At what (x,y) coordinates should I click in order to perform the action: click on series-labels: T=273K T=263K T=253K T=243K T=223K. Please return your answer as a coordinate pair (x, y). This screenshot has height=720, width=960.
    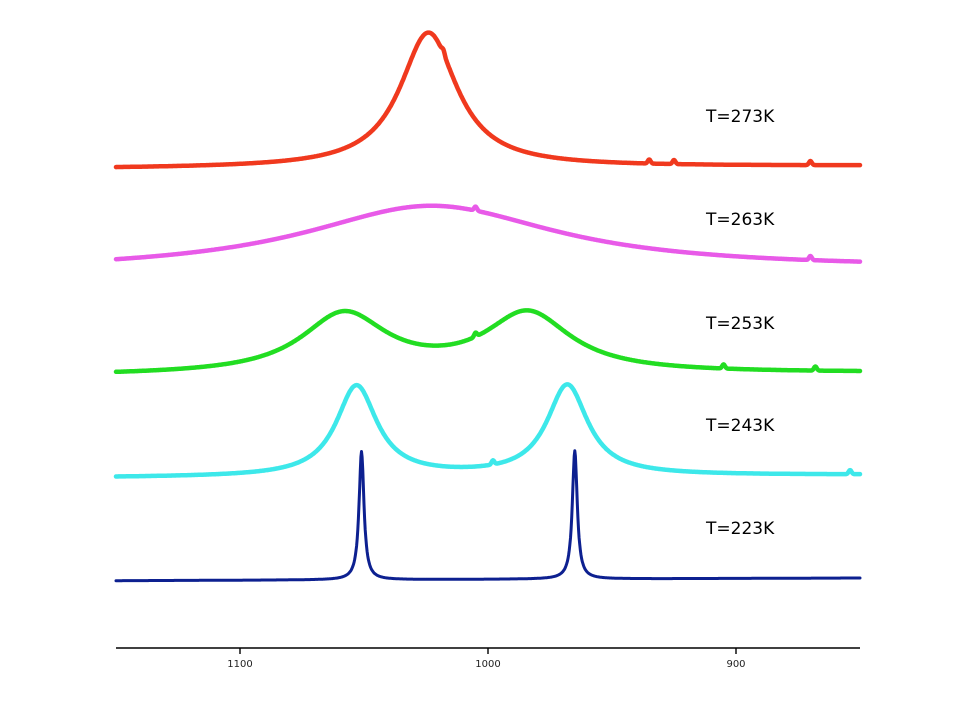
    Looking at the image, I should click on (740, 323).